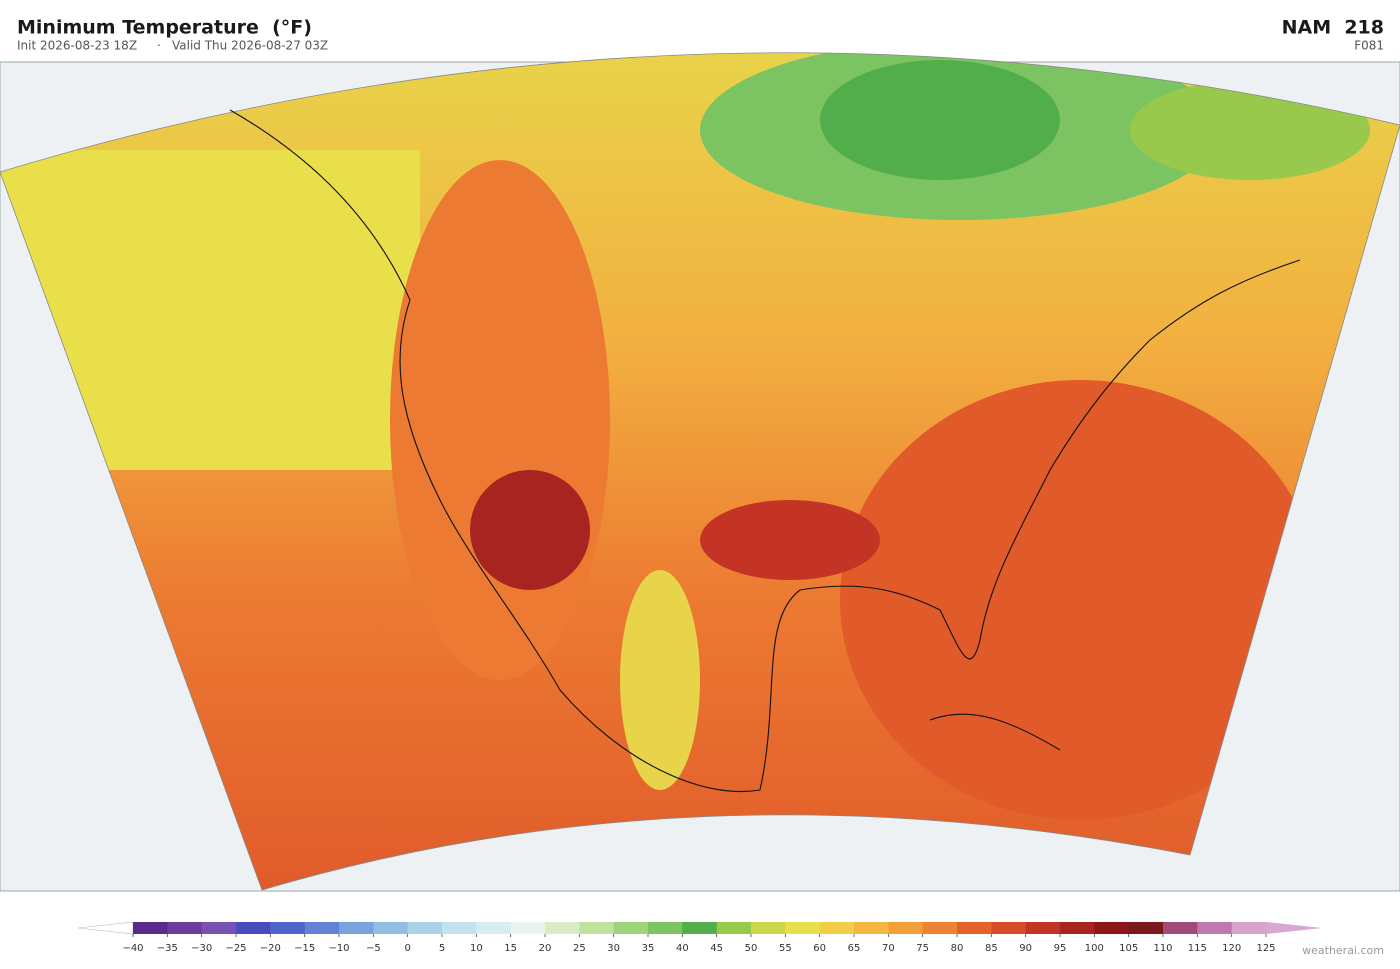 This screenshot has height=969, width=1400. Describe the element at coordinates (105, 928) in the screenshot. I see `colorbar-under` at that location.